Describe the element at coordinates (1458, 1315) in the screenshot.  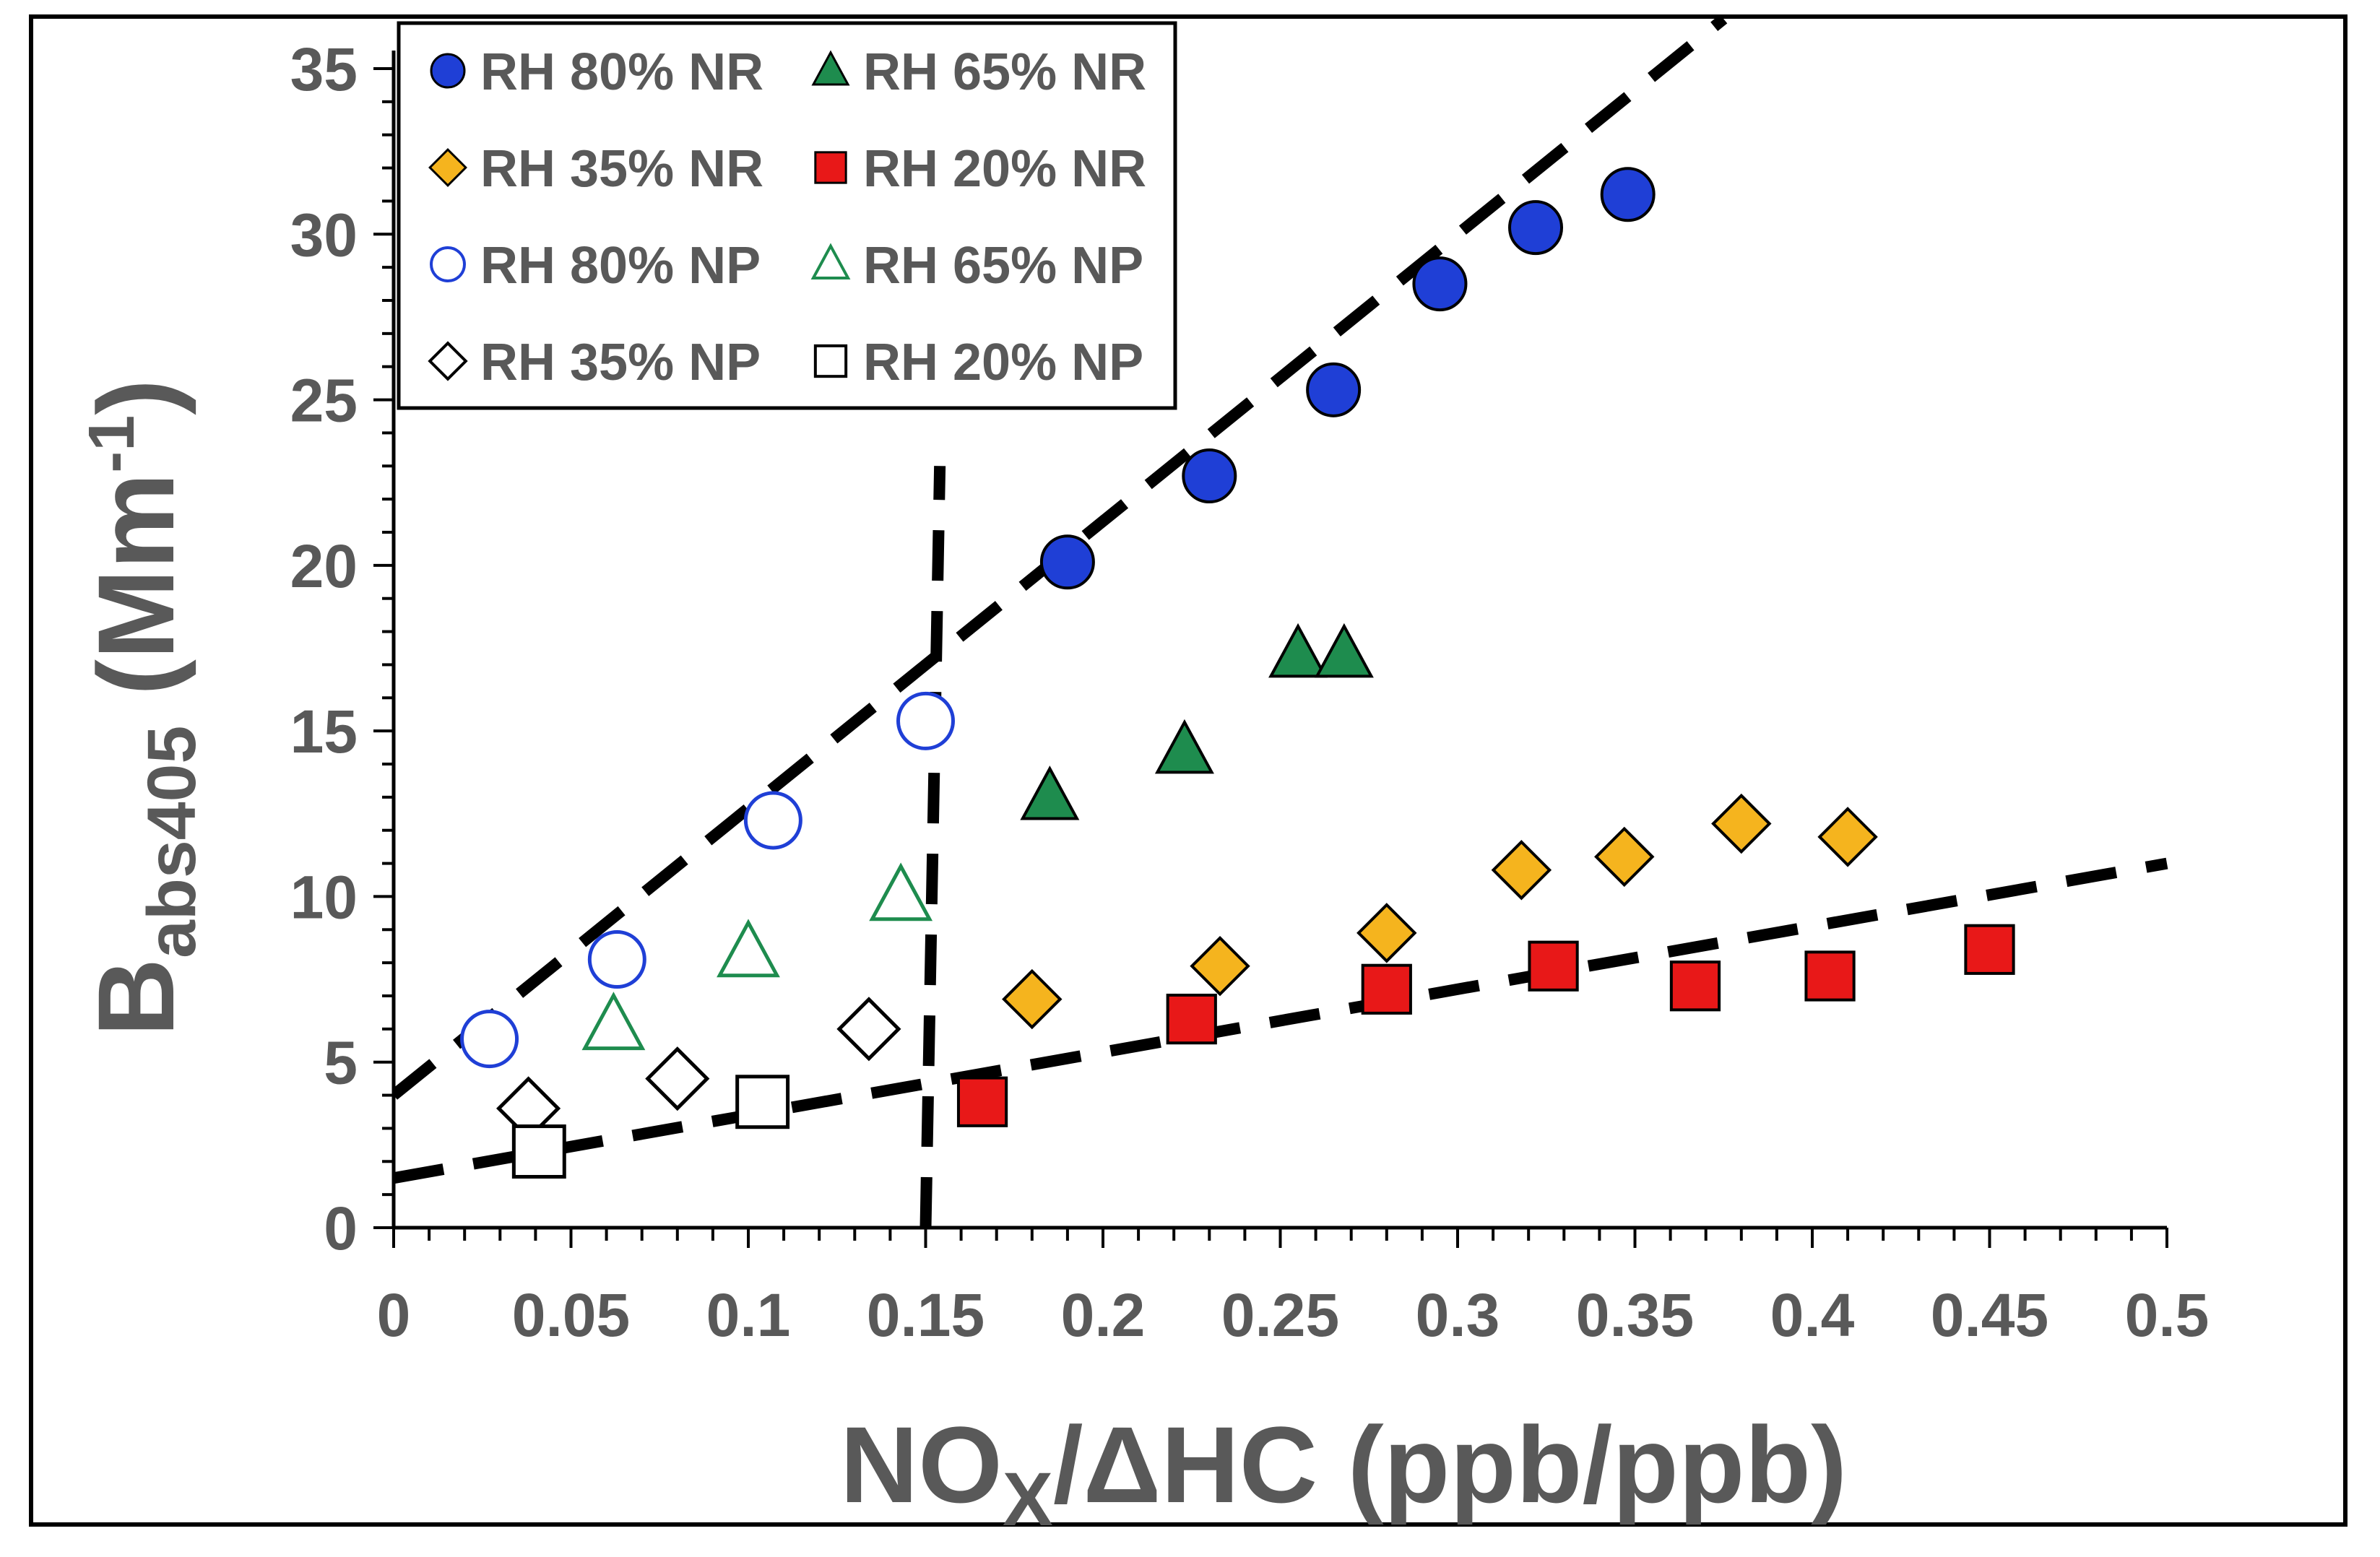
I see `x-tick-label: 0.3` at that location.